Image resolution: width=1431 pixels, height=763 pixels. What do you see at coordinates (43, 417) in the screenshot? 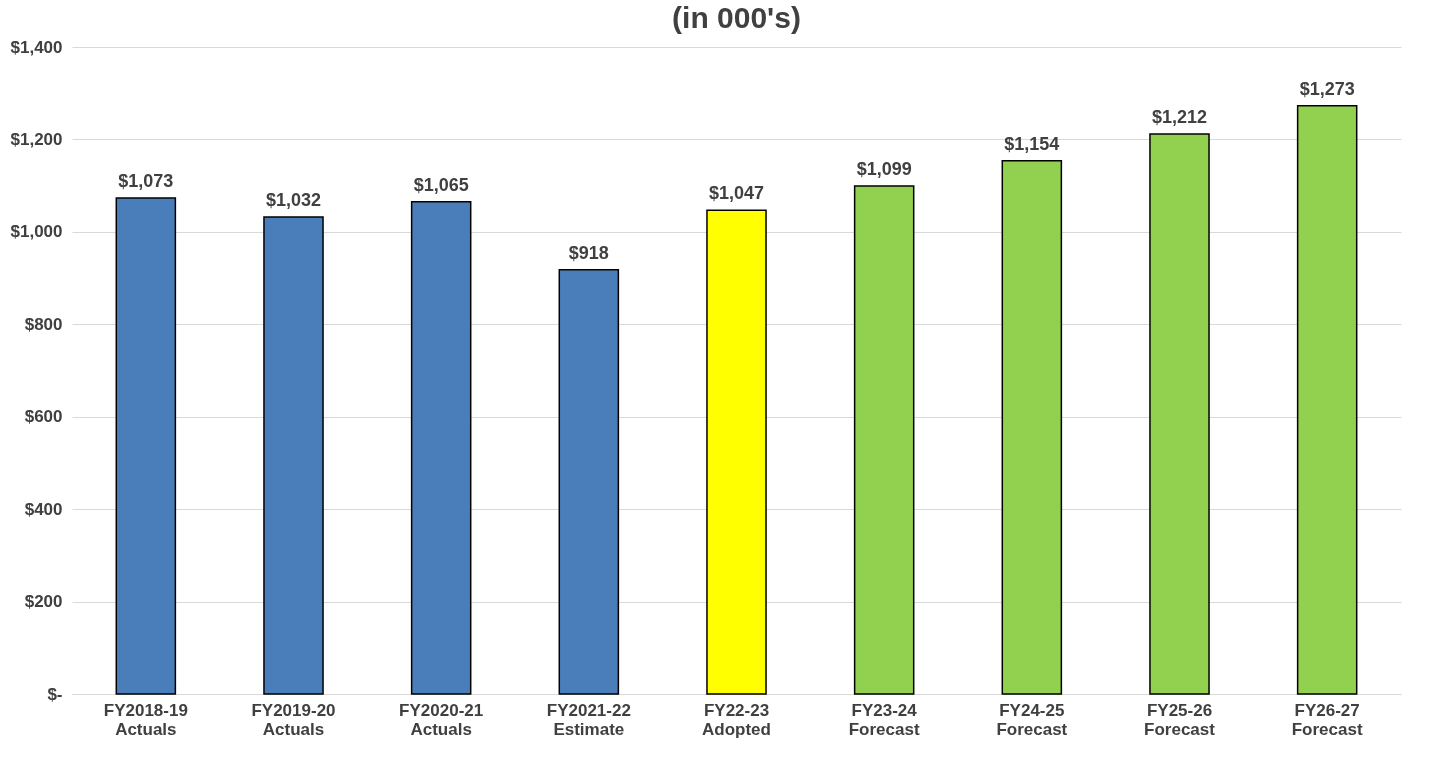
I see `y-tick-label: $600` at bounding box center [43, 417].